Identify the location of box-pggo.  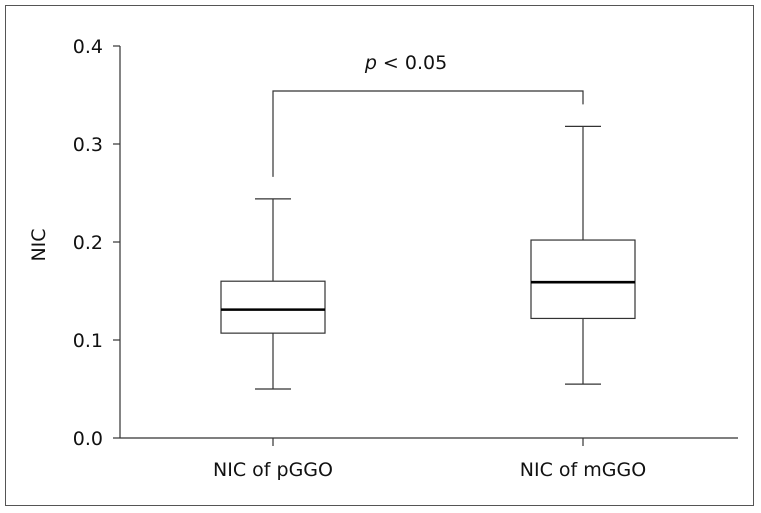
(273, 294).